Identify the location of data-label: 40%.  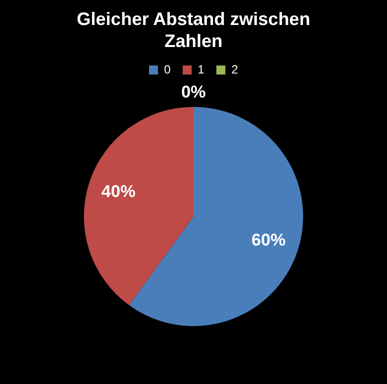
(118, 191).